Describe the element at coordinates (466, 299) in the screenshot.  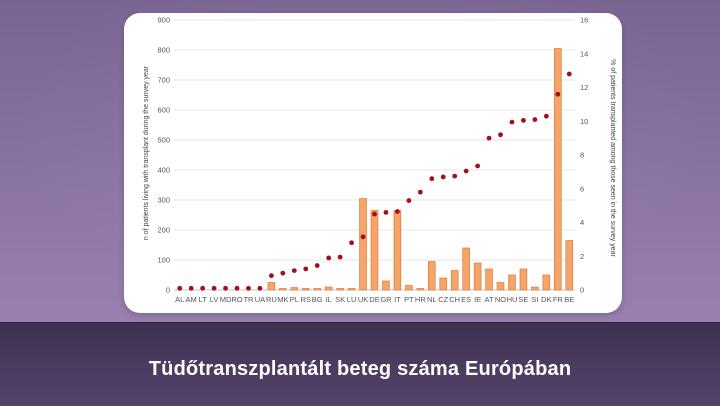
I see `x-tick-label: ES` at that location.